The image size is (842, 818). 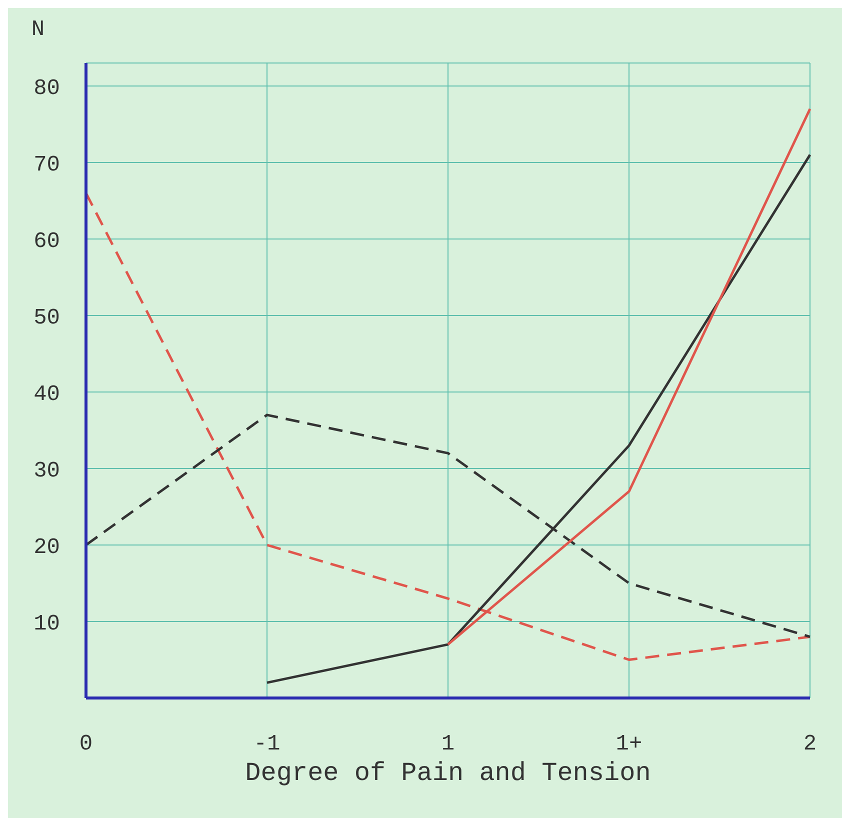 I want to click on y-axis-title: N, so click(x=38, y=29).